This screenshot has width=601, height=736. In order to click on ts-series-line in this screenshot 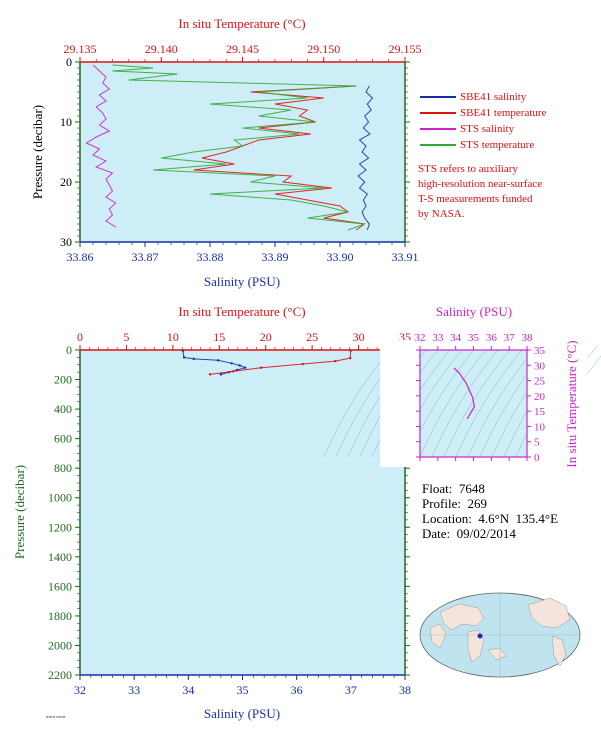, I will do `click(464, 393)`.